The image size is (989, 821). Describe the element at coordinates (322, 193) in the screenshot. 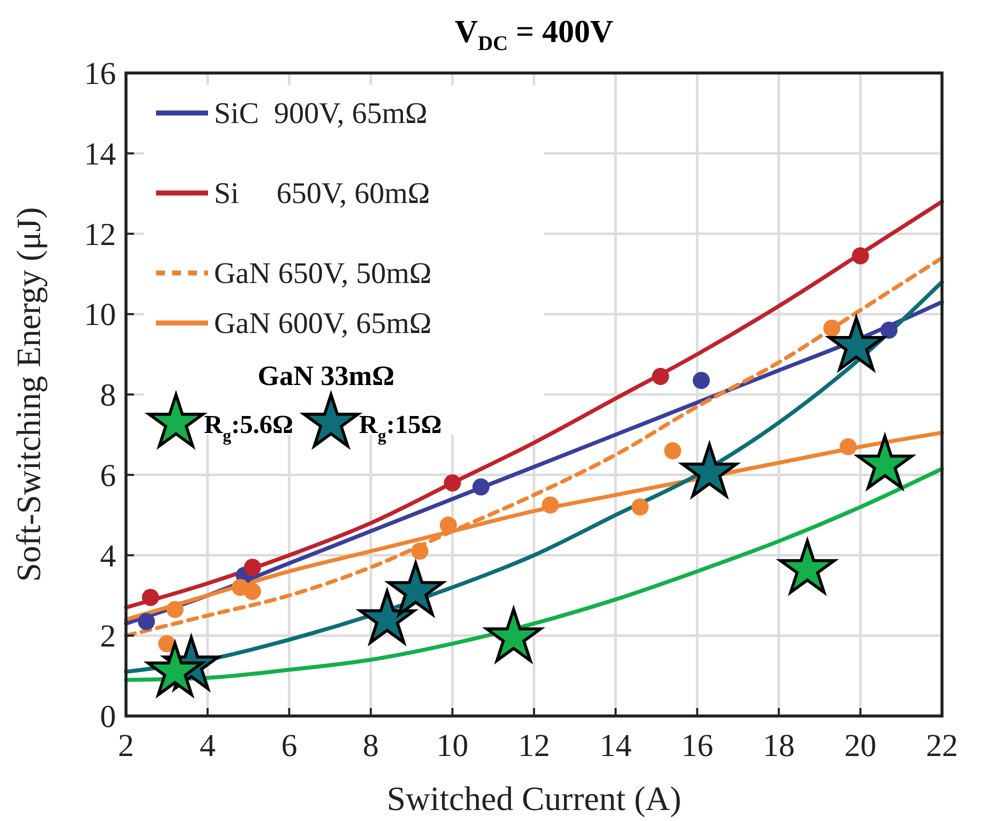

I see `legend-label: Si 650V, 60mΩ` at that location.